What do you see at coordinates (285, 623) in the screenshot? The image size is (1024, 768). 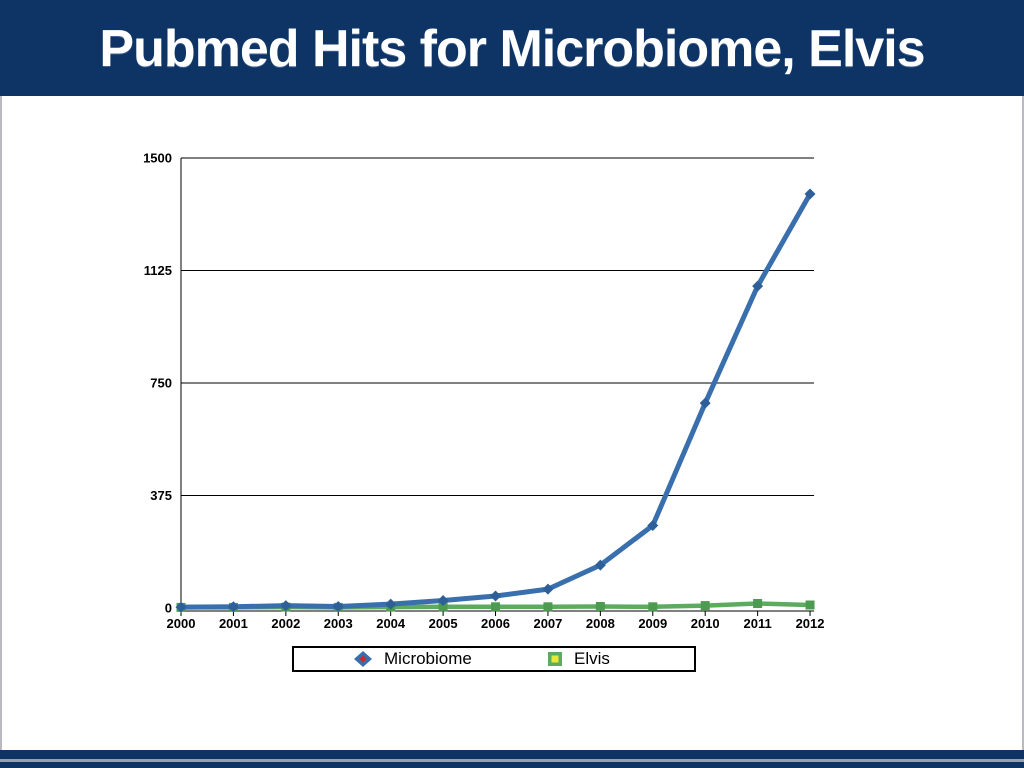 I see `svg-text: 2002` at bounding box center [285, 623].